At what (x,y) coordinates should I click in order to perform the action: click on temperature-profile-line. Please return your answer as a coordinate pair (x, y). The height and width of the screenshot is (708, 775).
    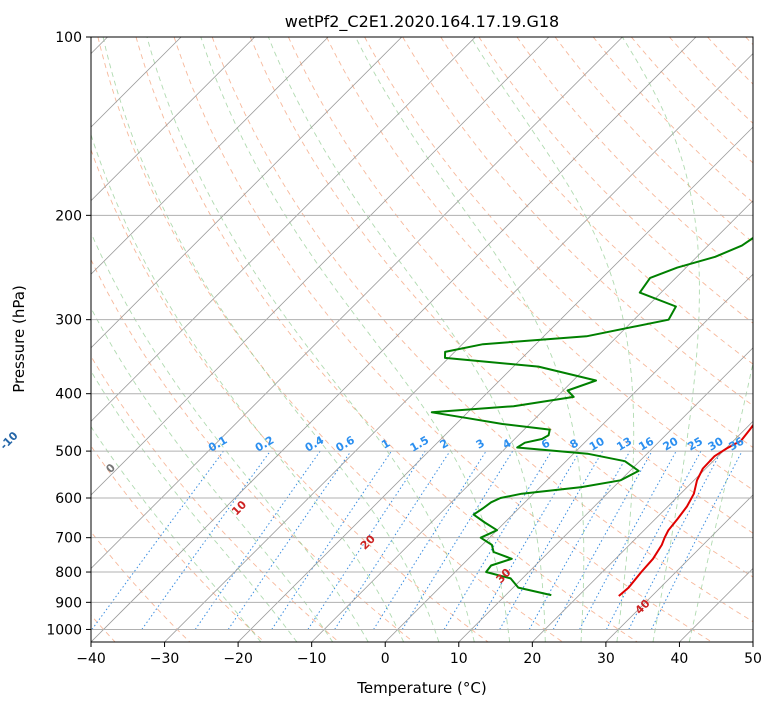
    Looking at the image, I should click on (685, 510).